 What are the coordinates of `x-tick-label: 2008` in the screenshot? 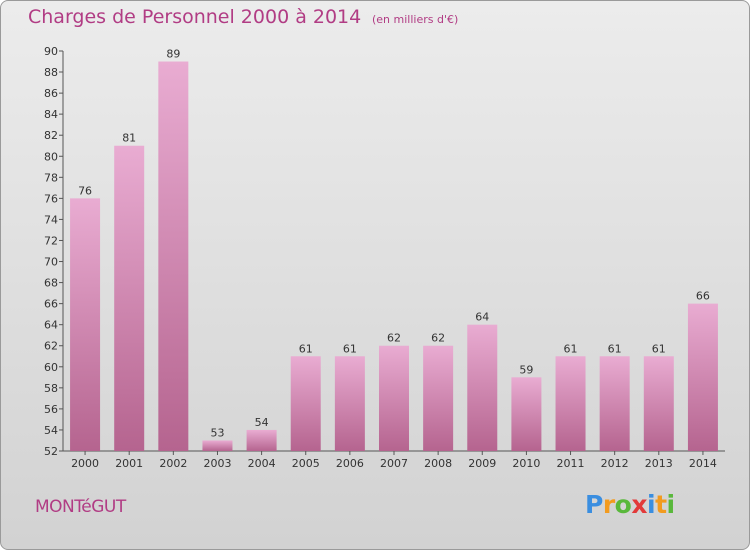 It's located at (438, 463).